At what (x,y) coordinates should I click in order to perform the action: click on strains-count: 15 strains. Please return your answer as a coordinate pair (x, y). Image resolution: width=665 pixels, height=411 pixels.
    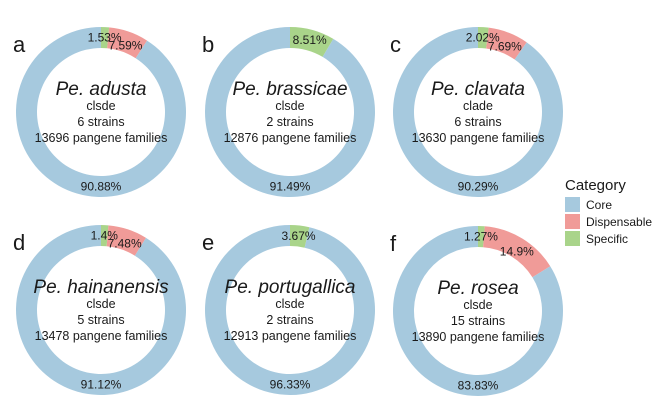
    Looking at the image, I should click on (478, 321).